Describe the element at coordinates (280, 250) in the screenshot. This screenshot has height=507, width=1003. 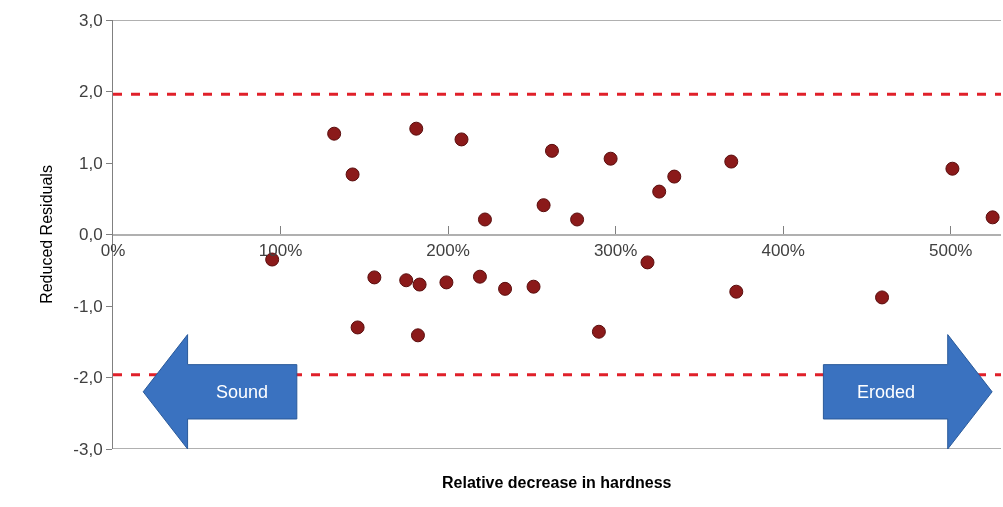
I see `x-tick-label: 100%` at that location.